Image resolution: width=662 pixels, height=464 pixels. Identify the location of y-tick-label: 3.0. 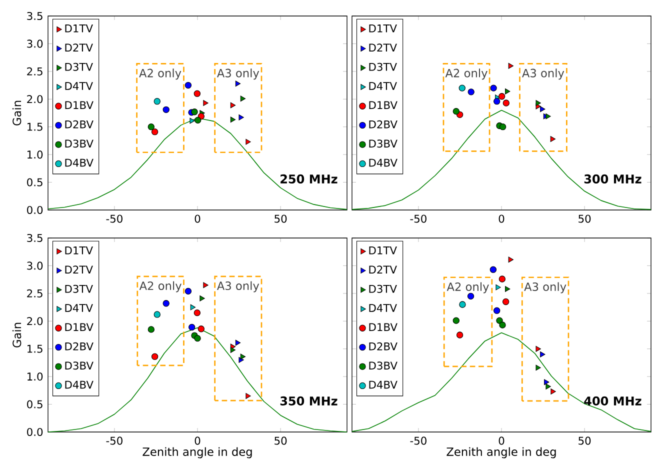
(35, 44).